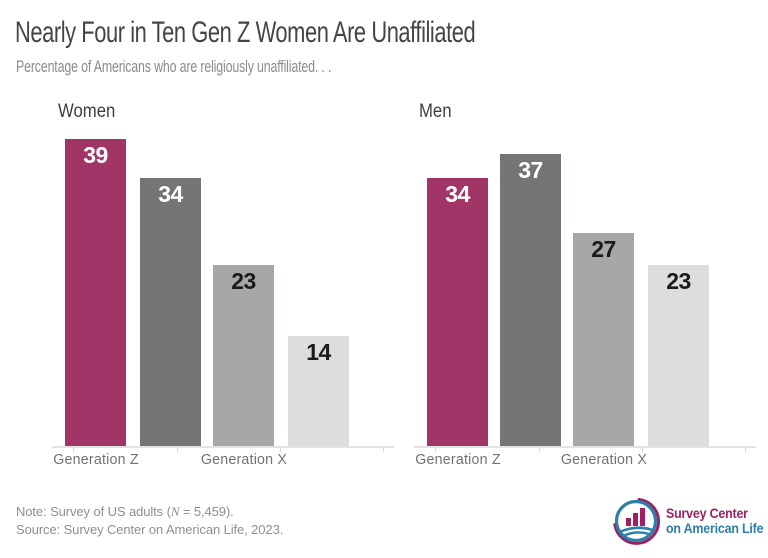 Image resolution: width=768 pixels, height=558 pixels. Describe the element at coordinates (457, 312) in the screenshot. I see `bar-men-0: 34` at that location.